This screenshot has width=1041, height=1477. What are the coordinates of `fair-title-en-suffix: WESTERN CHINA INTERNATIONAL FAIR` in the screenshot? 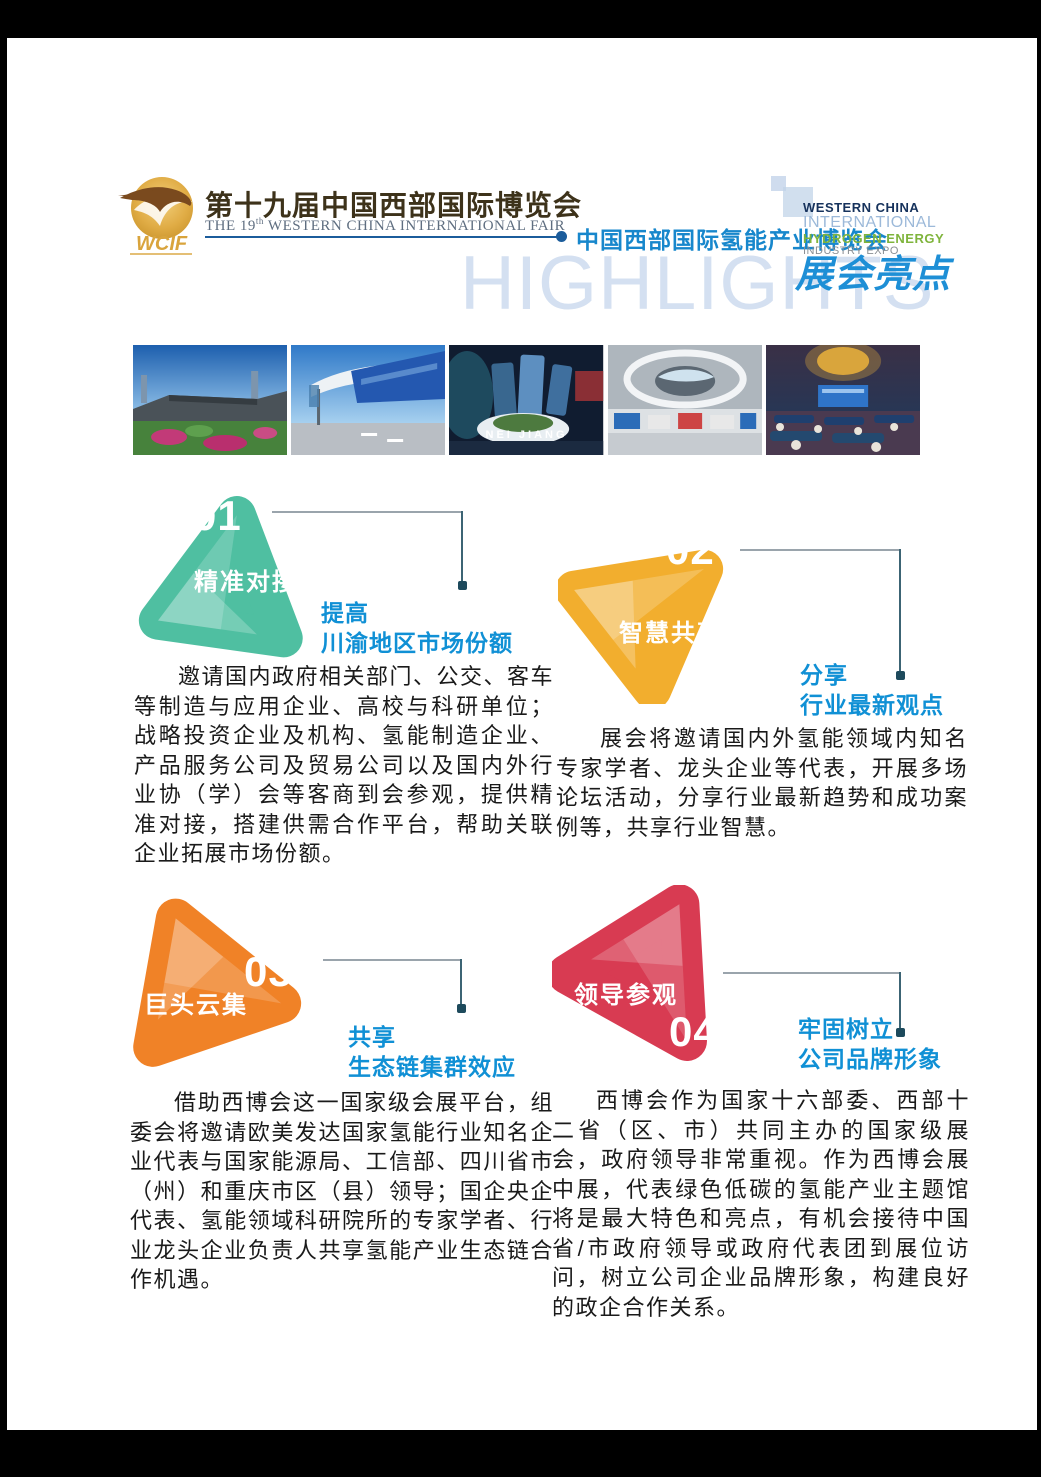 It's located at (414, 226).